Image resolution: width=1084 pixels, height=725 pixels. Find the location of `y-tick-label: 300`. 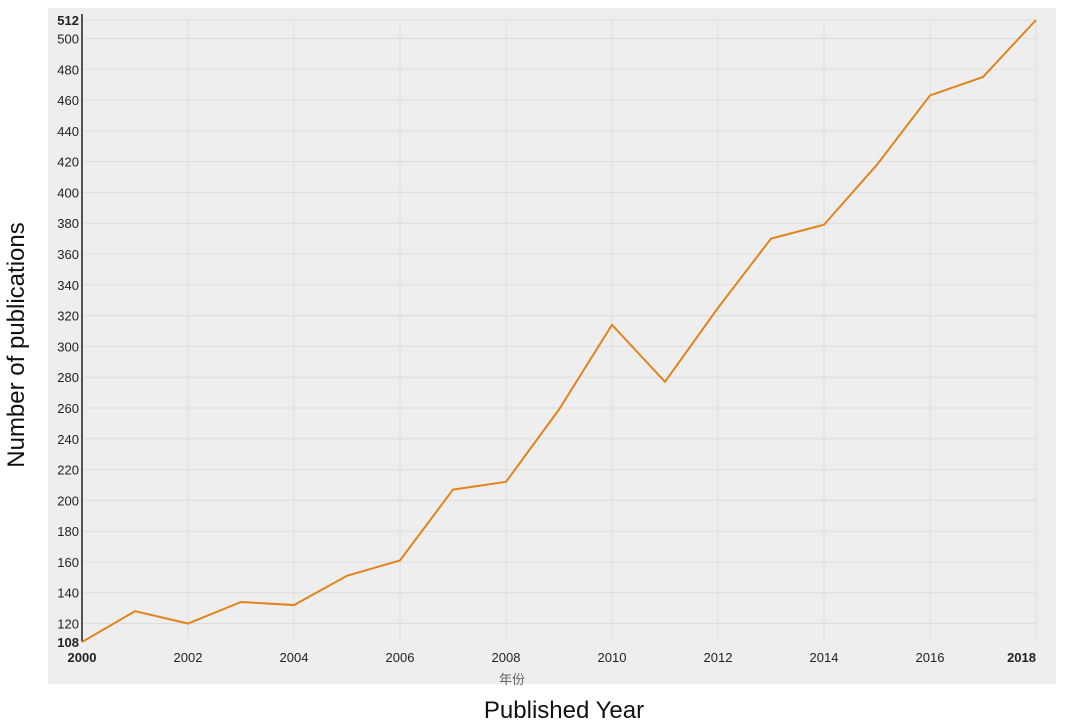

y-tick-label: 300 is located at coordinates (68, 346).